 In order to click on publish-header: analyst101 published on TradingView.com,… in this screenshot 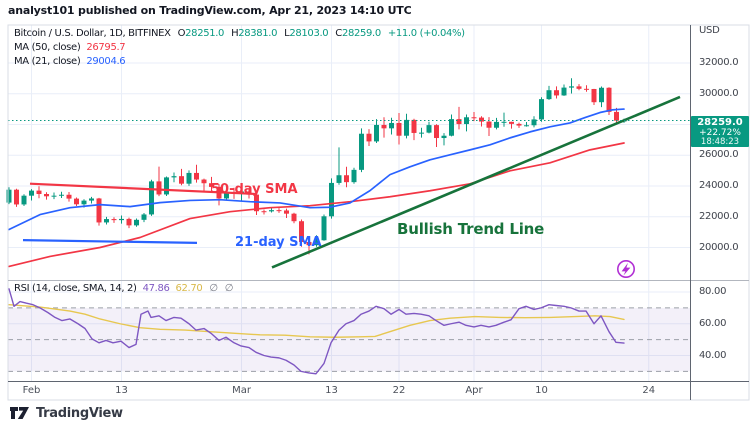, I will do `click(210, 10)`.